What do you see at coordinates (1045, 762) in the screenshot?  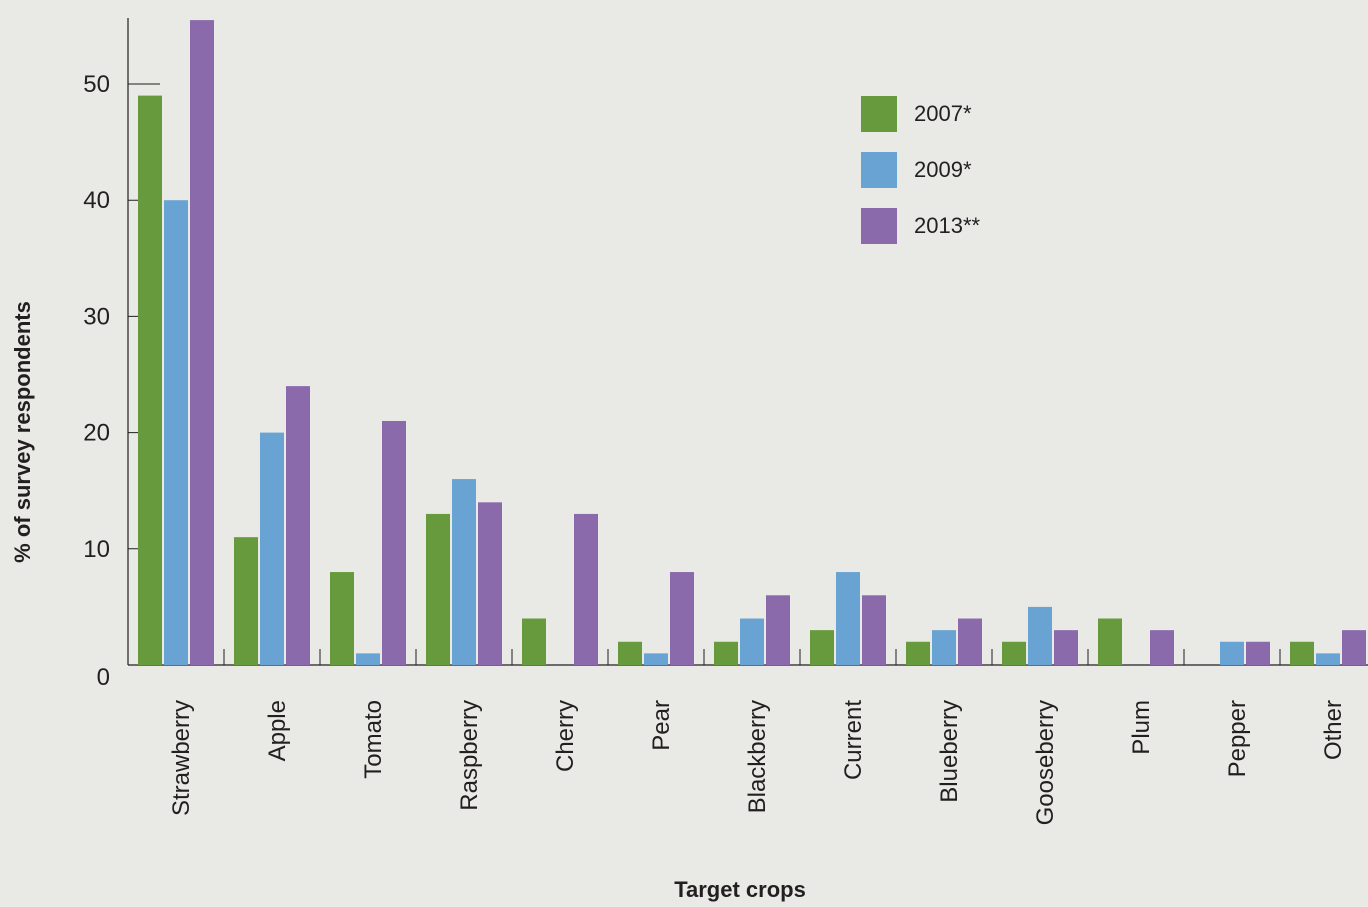 I see `category-label-gooseberry: Gooseberry` at bounding box center [1045, 762].